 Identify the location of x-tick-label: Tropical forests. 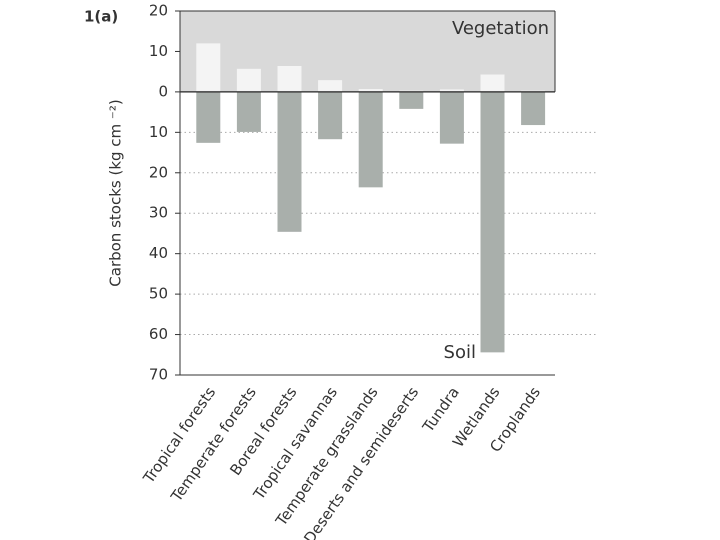
(179, 435).